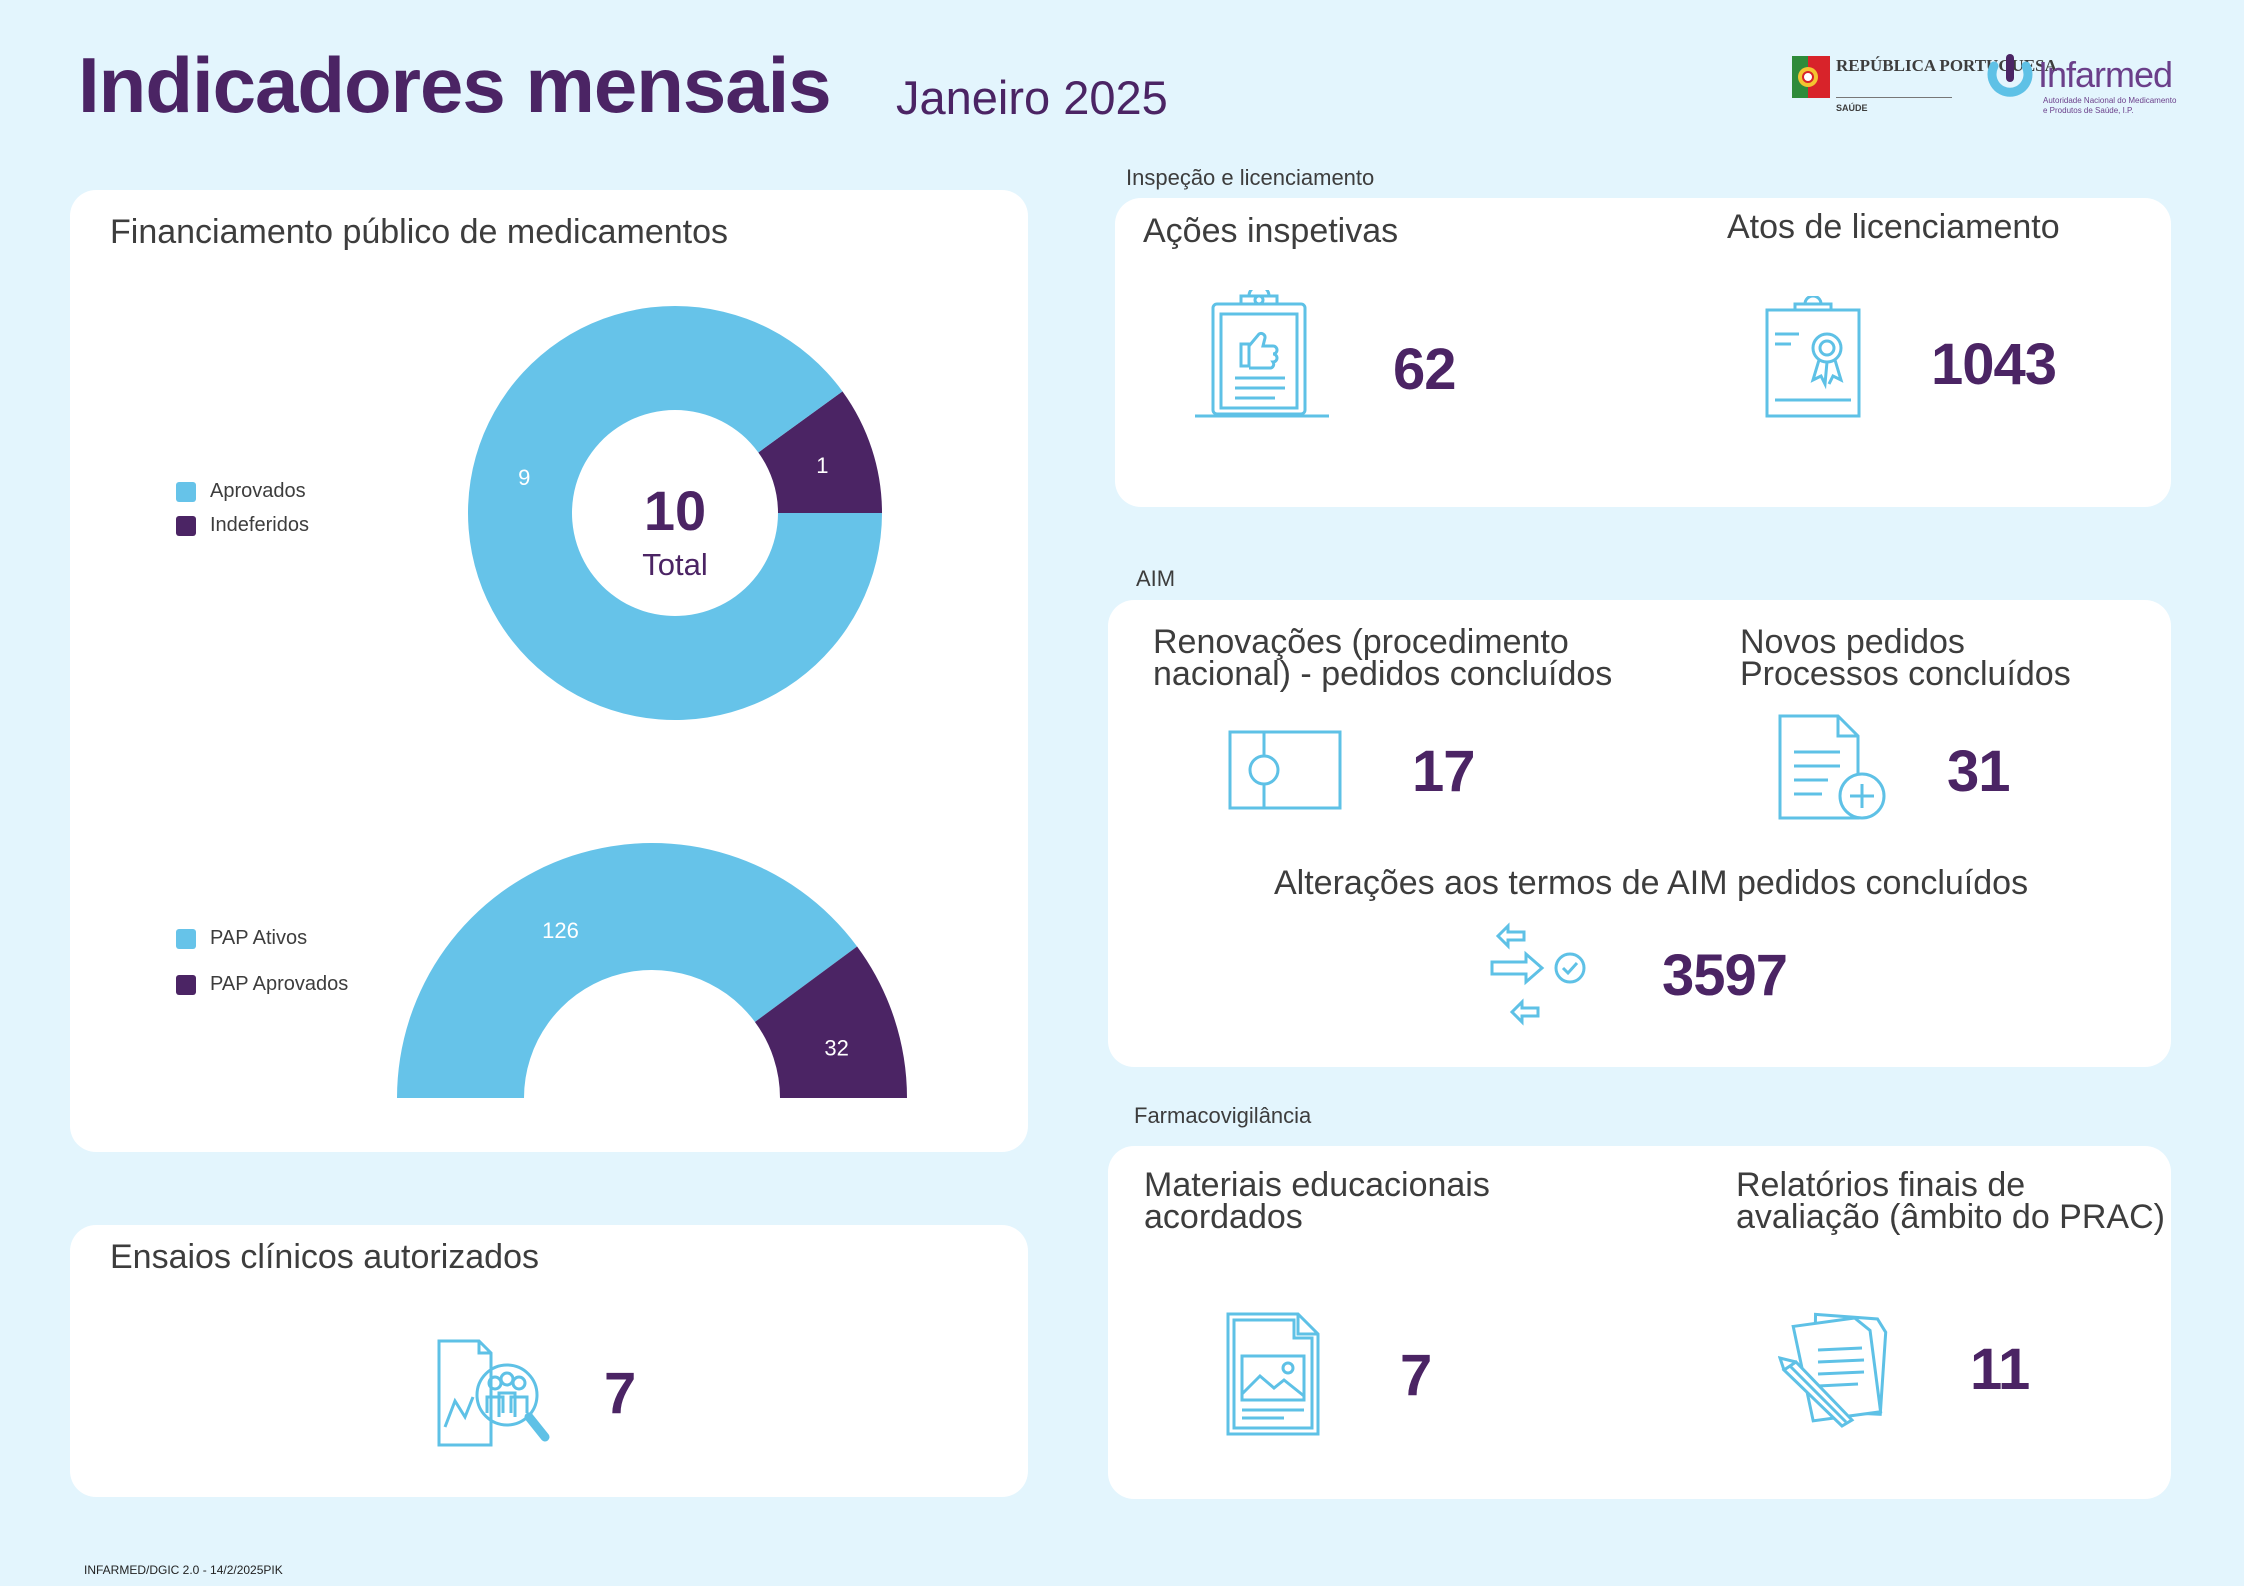  What do you see at coordinates (2105, 74) in the screenshot?
I see `infarmed-logo-text: Infarmed` at bounding box center [2105, 74].